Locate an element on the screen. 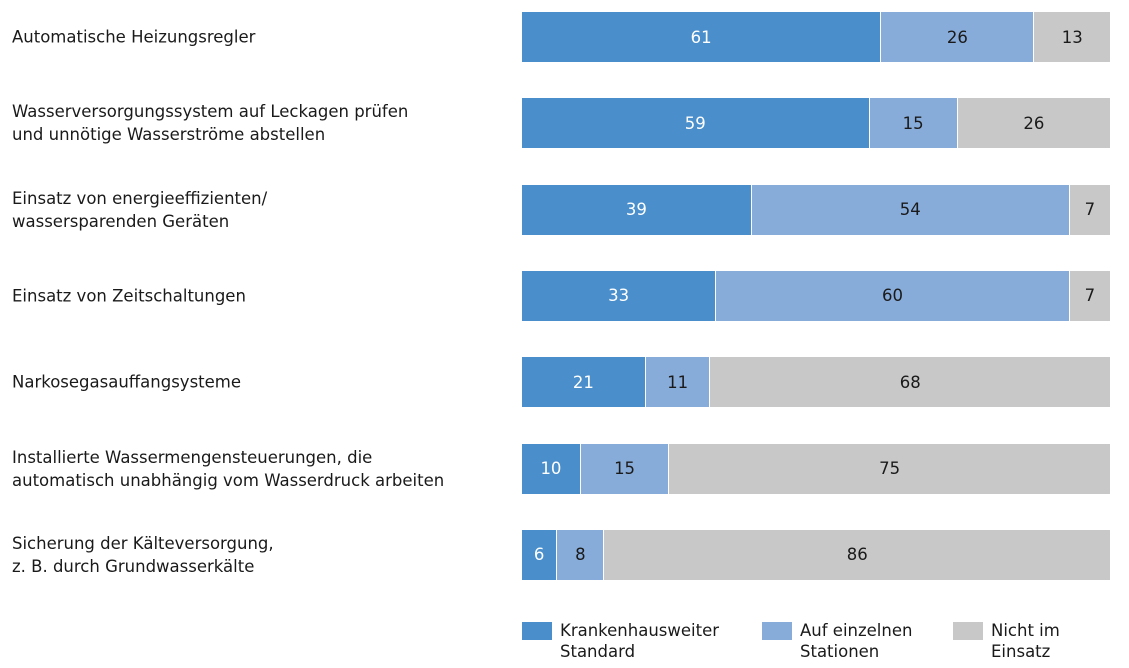 The width and height of the screenshot is (1129, 668). value-label: 8 is located at coordinates (580, 555).